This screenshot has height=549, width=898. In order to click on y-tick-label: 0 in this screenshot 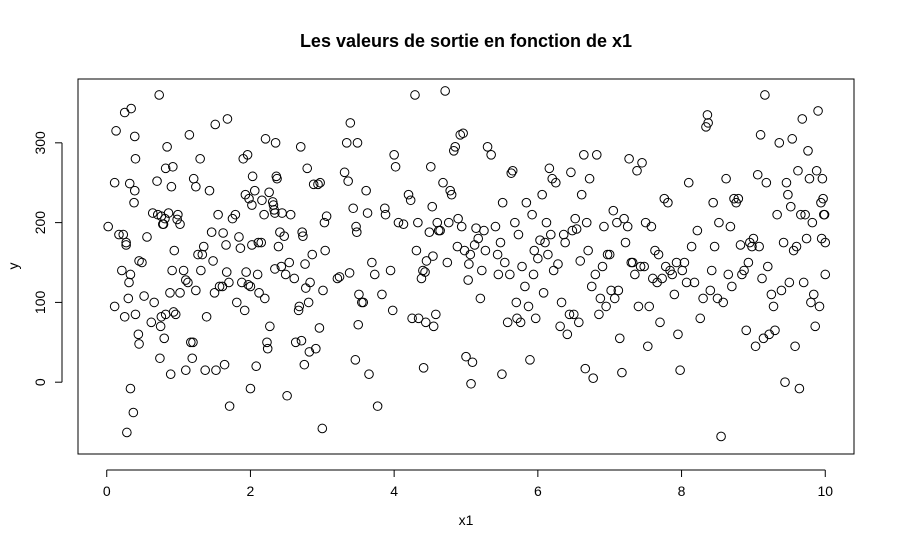, I will do `click(40, 382)`.